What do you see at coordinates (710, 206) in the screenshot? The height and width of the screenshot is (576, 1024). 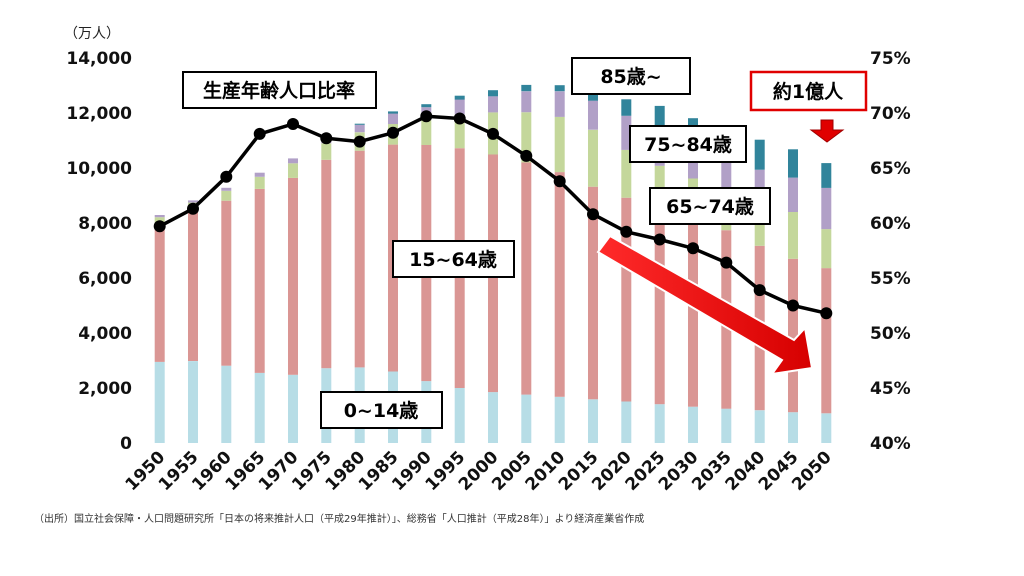 I see `label-65-74: 65~74歳` at bounding box center [710, 206].